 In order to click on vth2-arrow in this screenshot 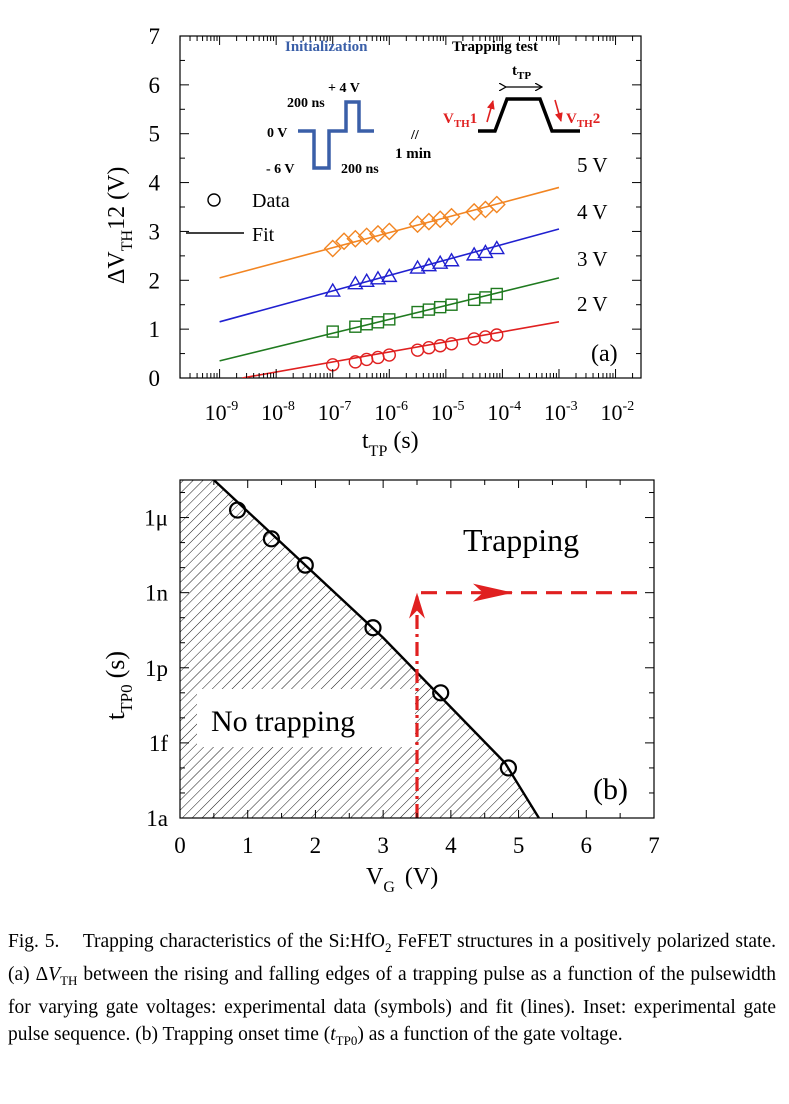, I will do `click(558, 110)`.